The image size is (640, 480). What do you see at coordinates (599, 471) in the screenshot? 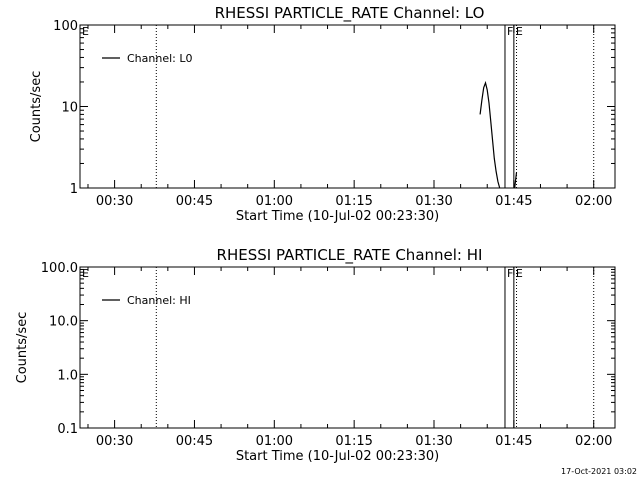
I see `footer-timestamp: 17-Oct-2021 03:02` at bounding box center [599, 471].